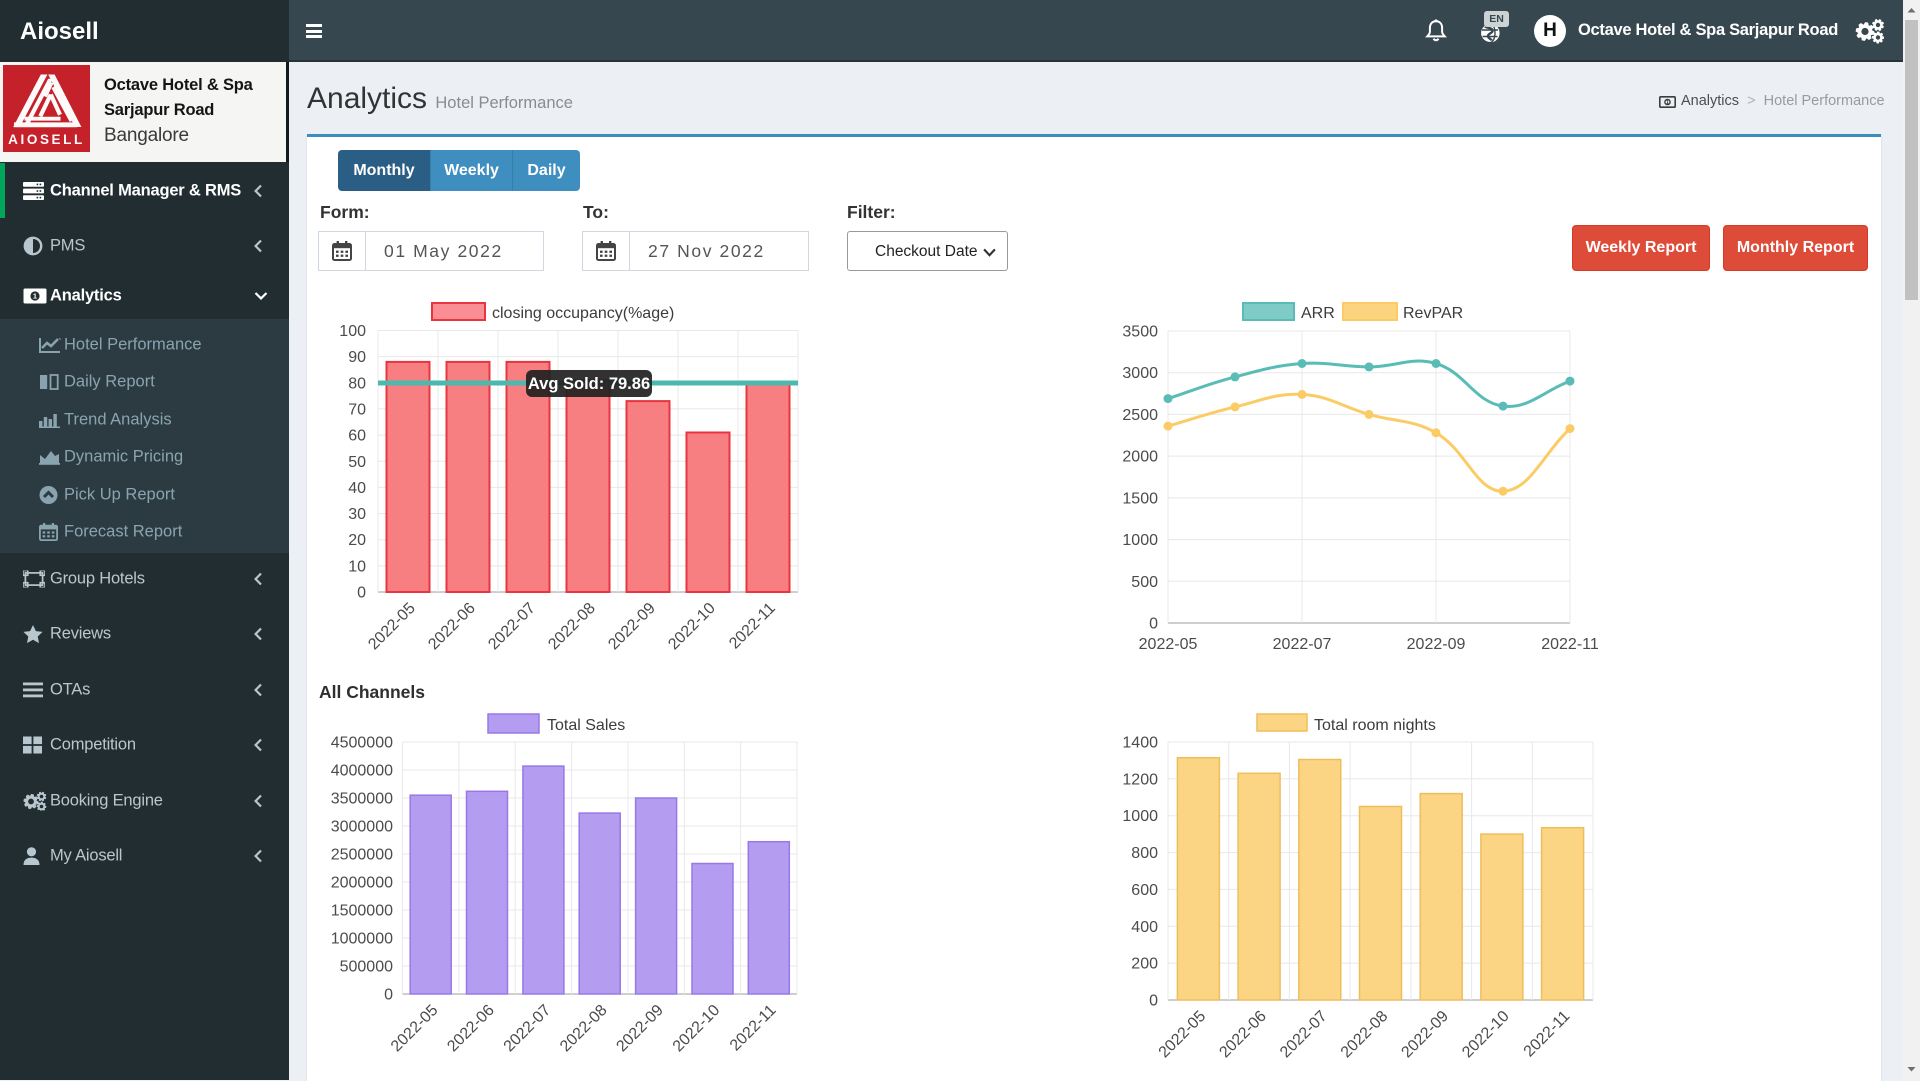 This screenshot has width=1920, height=1081. Describe the element at coordinates (357, 357) in the screenshot. I see `svg-text: 90` at that location.